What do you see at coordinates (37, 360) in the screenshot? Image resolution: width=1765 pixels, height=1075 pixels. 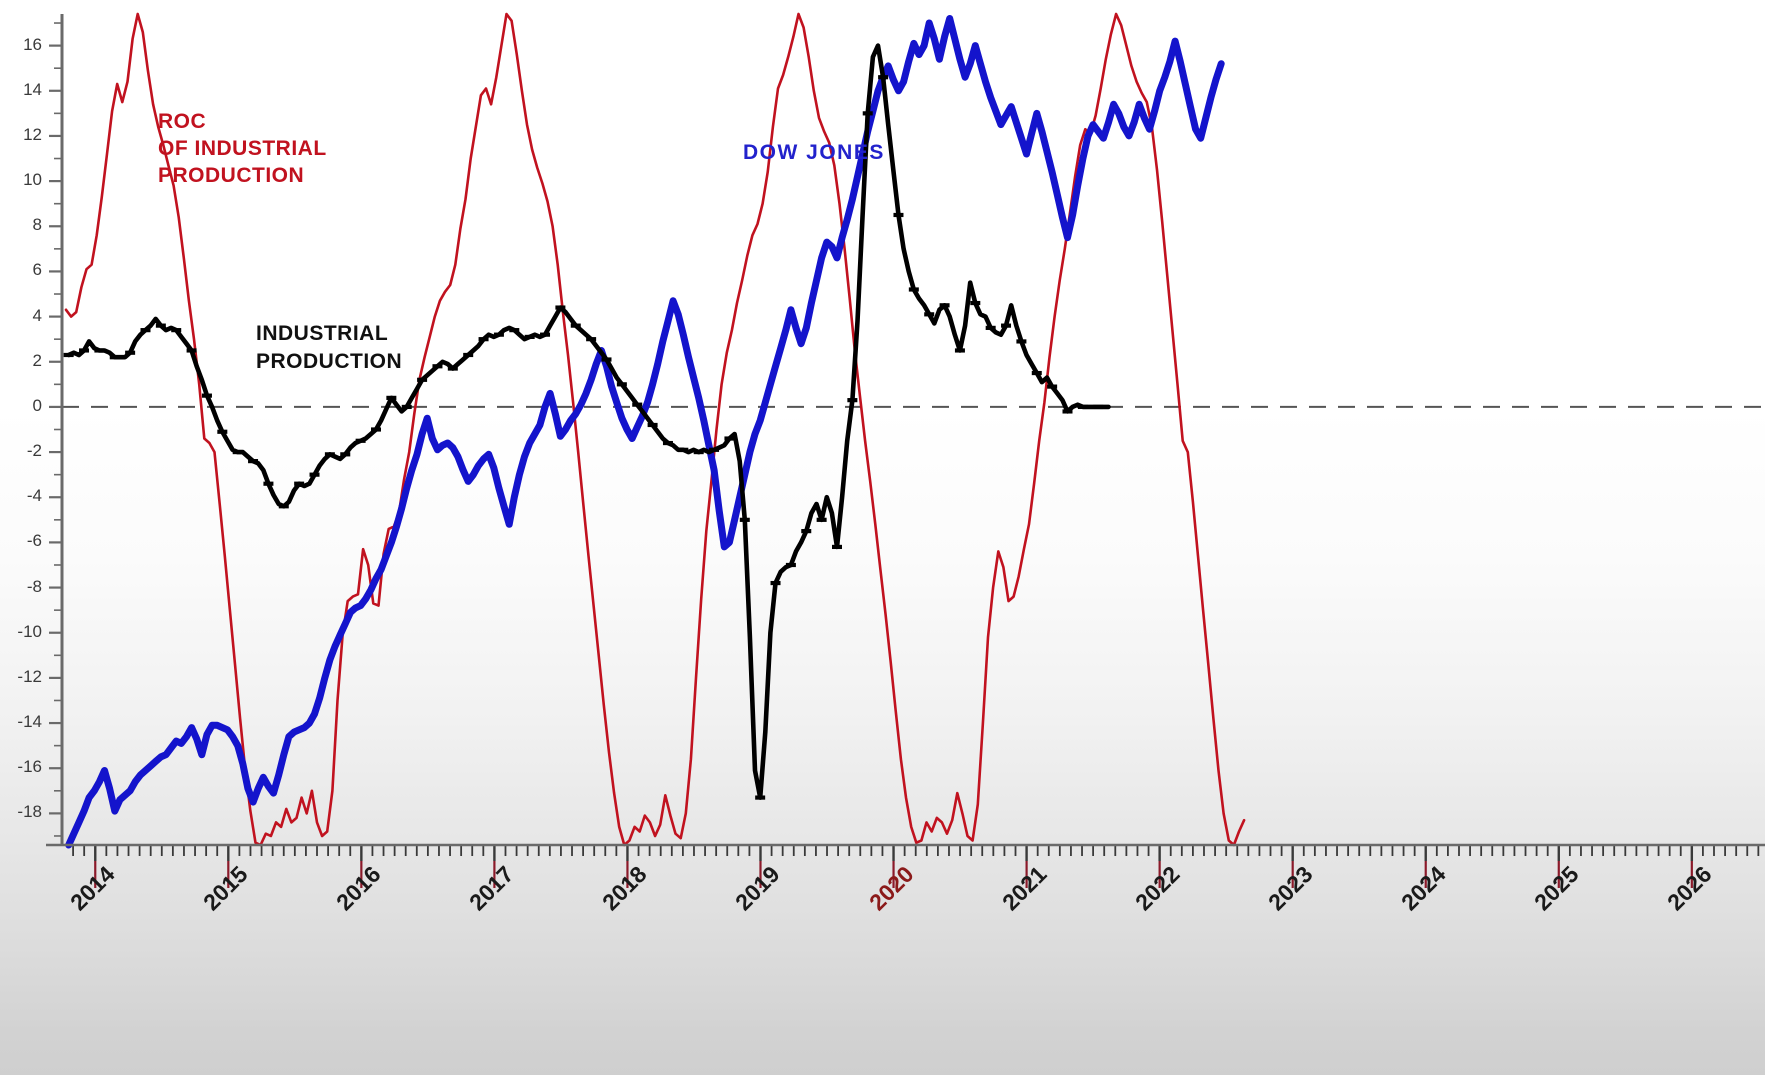 I see `y-axis-tick-label: 2` at bounding box center [37, 360].